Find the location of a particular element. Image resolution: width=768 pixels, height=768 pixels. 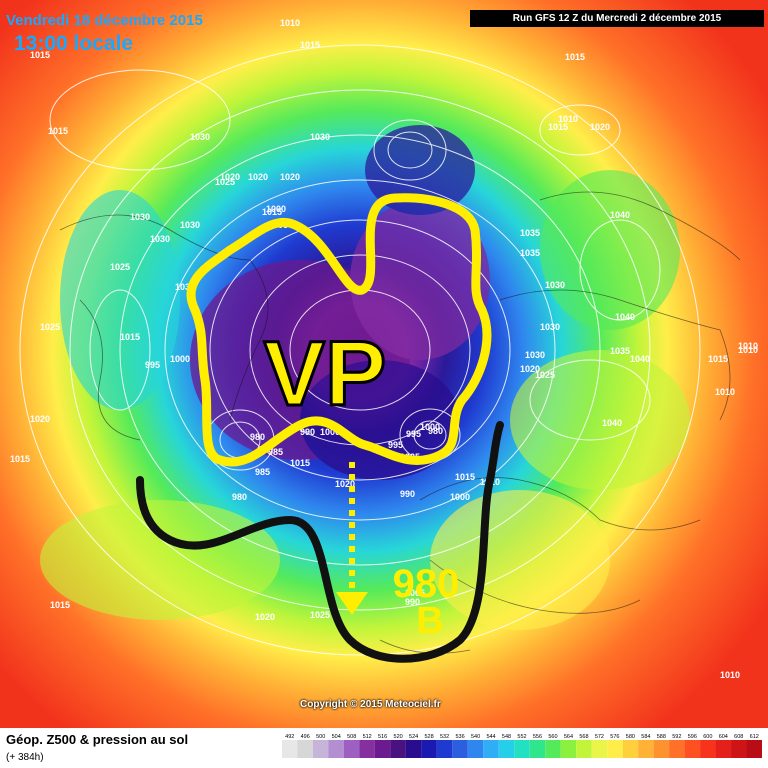

isobar-label: 1005 is located at coordinates (415, 593).